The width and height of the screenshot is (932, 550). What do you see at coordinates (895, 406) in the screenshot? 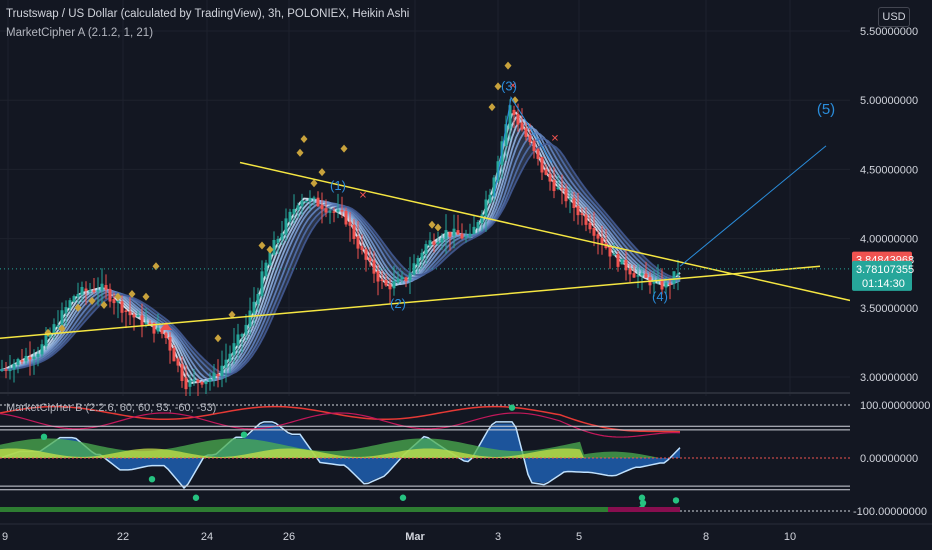
I see `osc-tick-0: 100.00000000` at bounding box center [895, 406].